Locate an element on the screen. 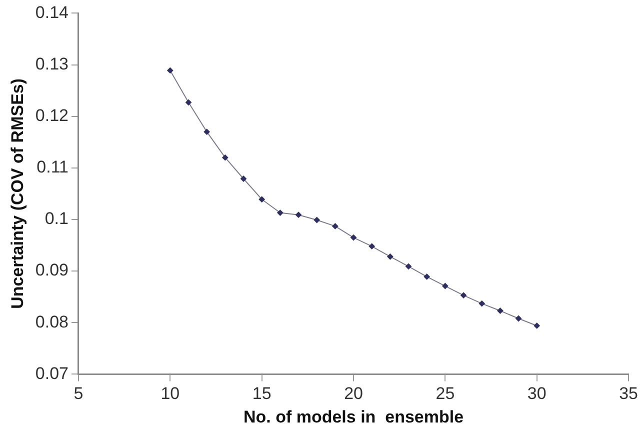 This screenshot has height=436, width=641. y-tick-label: 0.08 is located at coordinates (51, 322).